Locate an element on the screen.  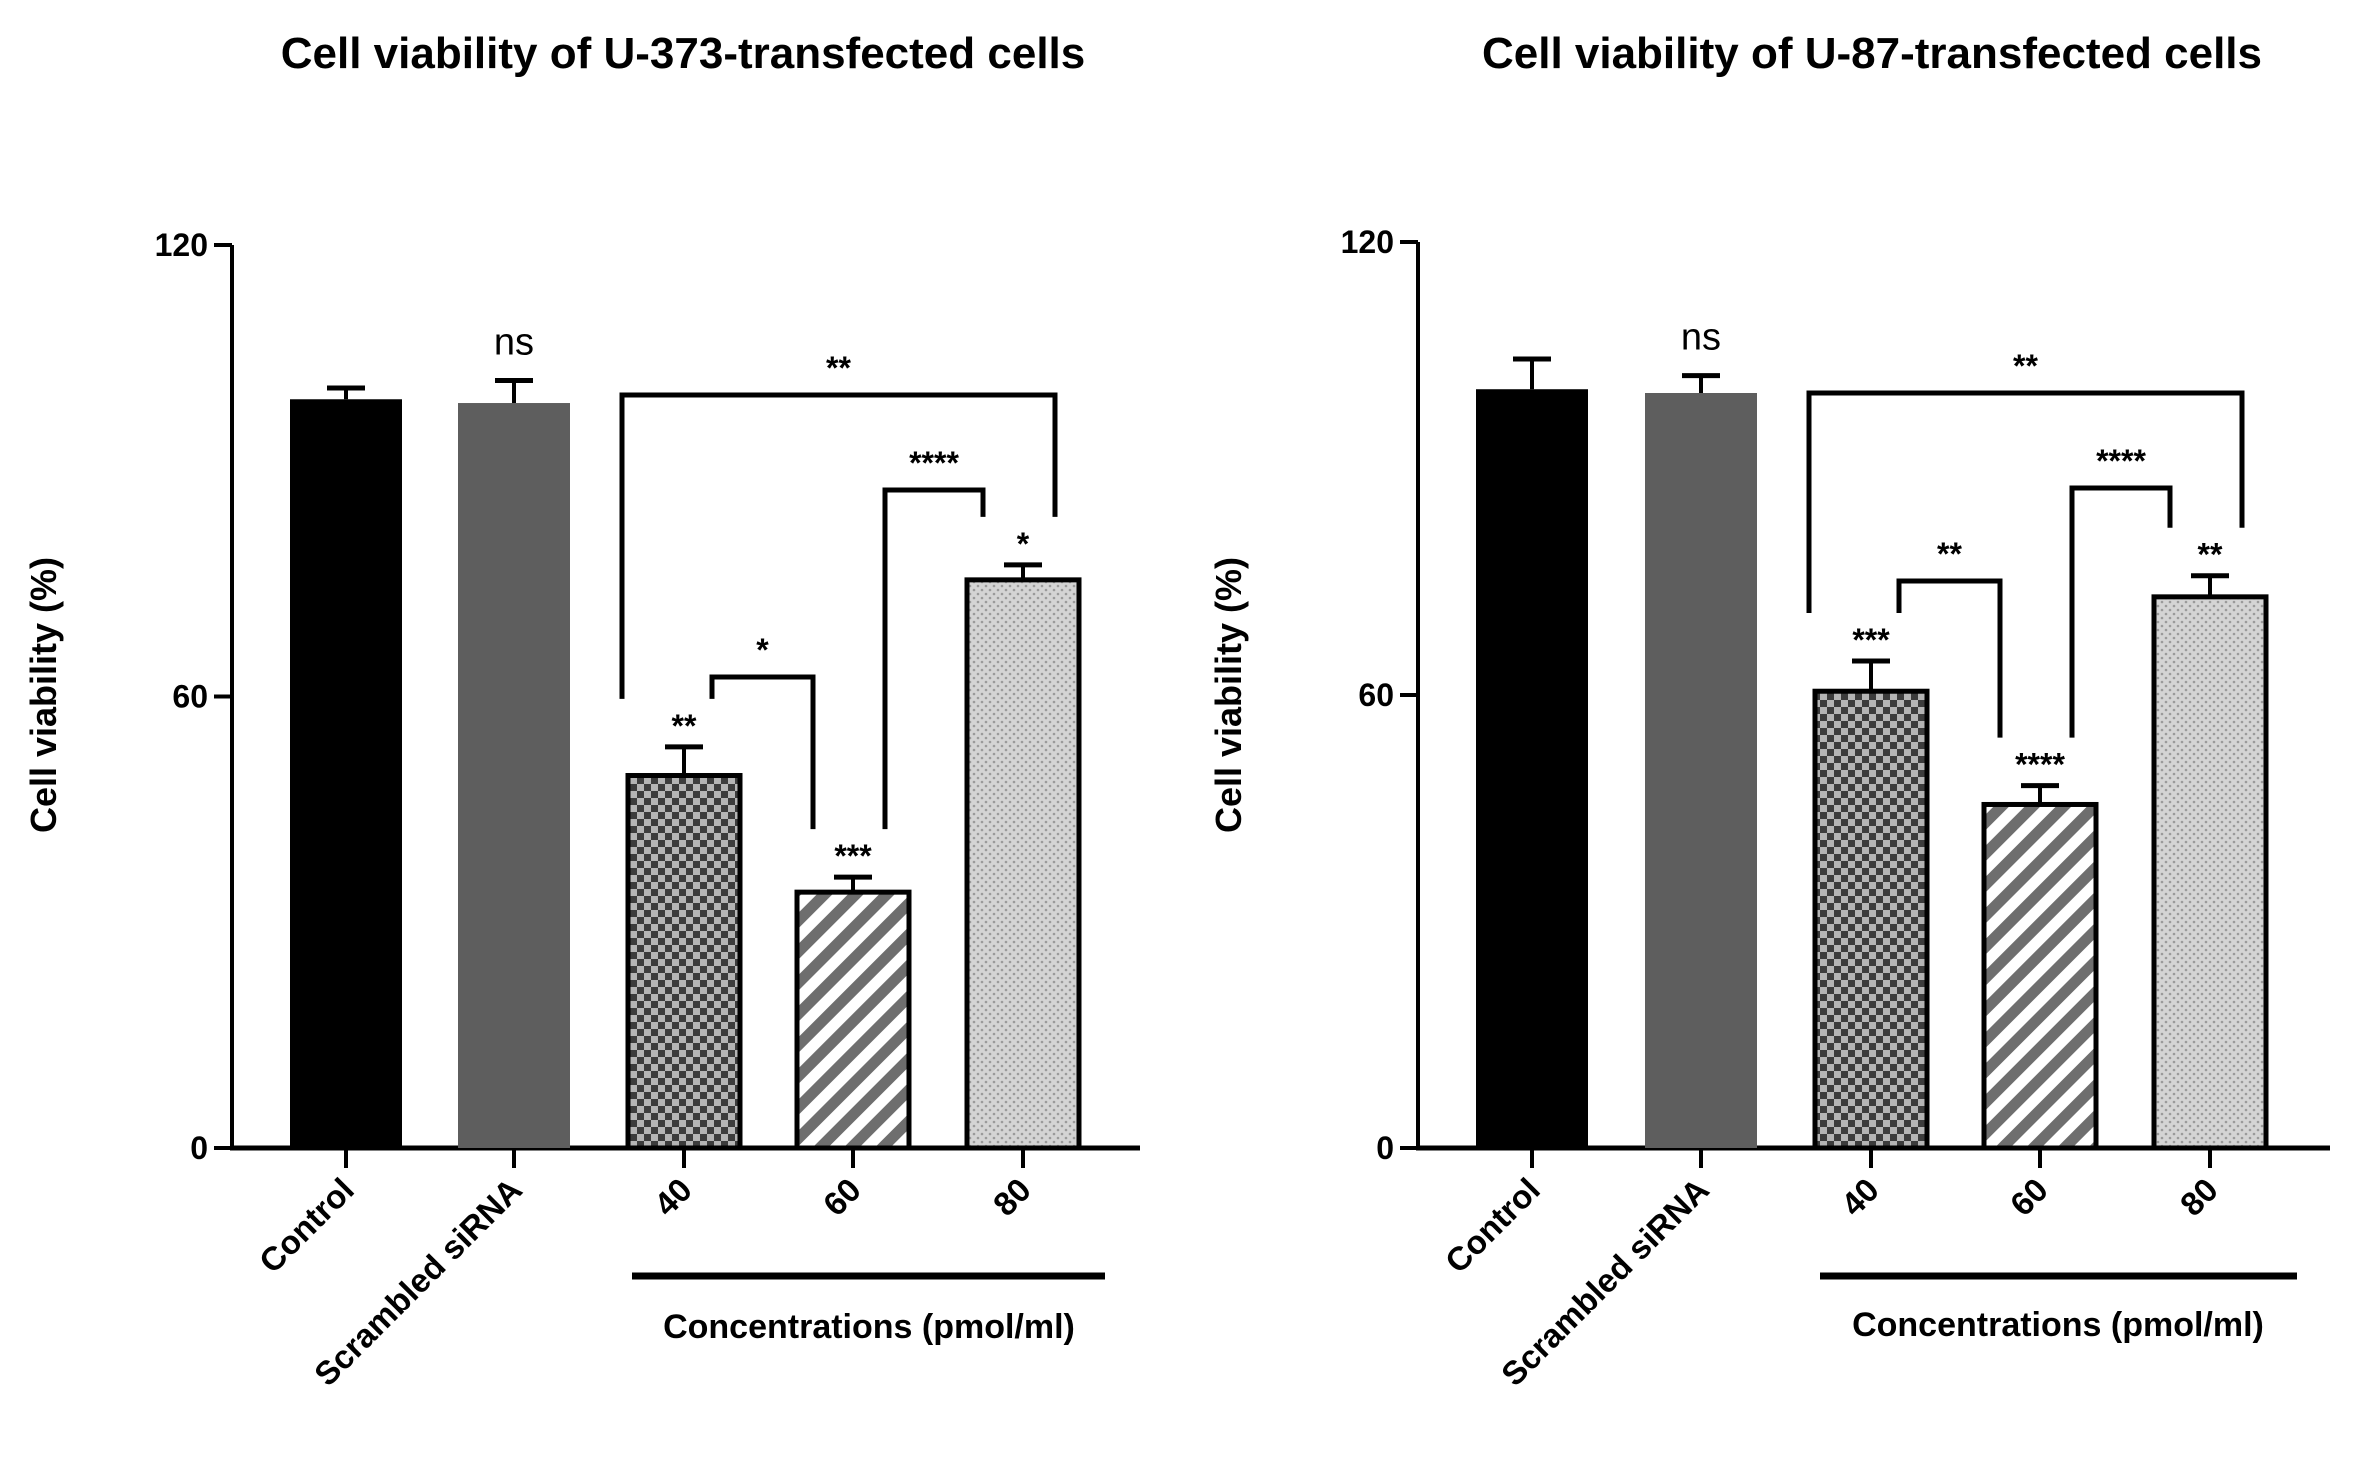
significance-label: **** is located at coordinates (2040, 765).